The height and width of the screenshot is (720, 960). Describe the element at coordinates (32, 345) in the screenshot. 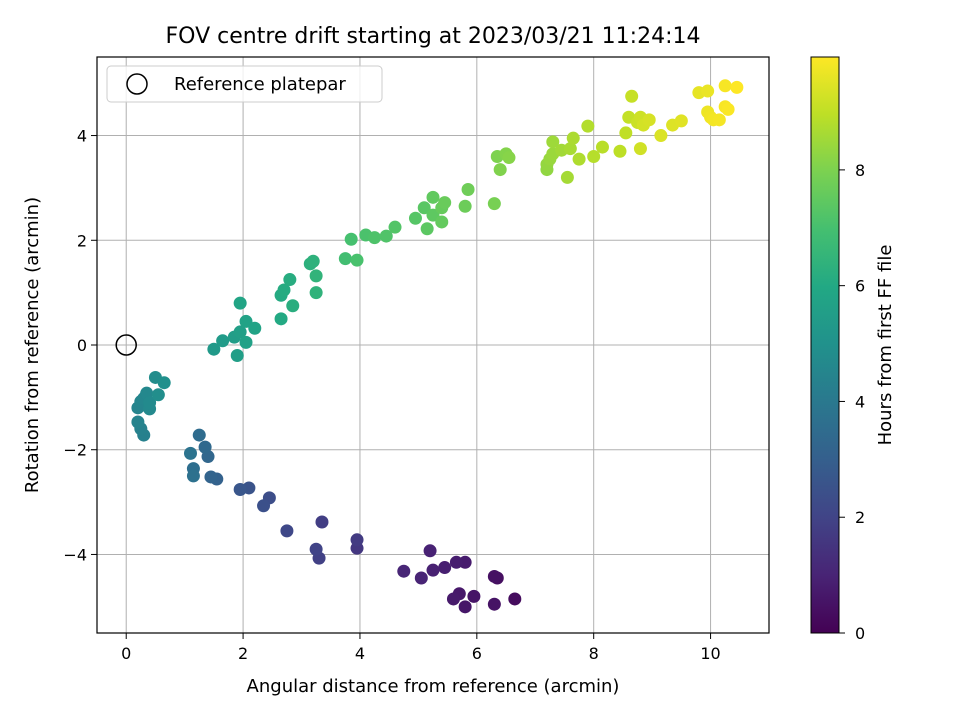

I see `y-axis-label: Rotation from reference (arcmin)` at that location.